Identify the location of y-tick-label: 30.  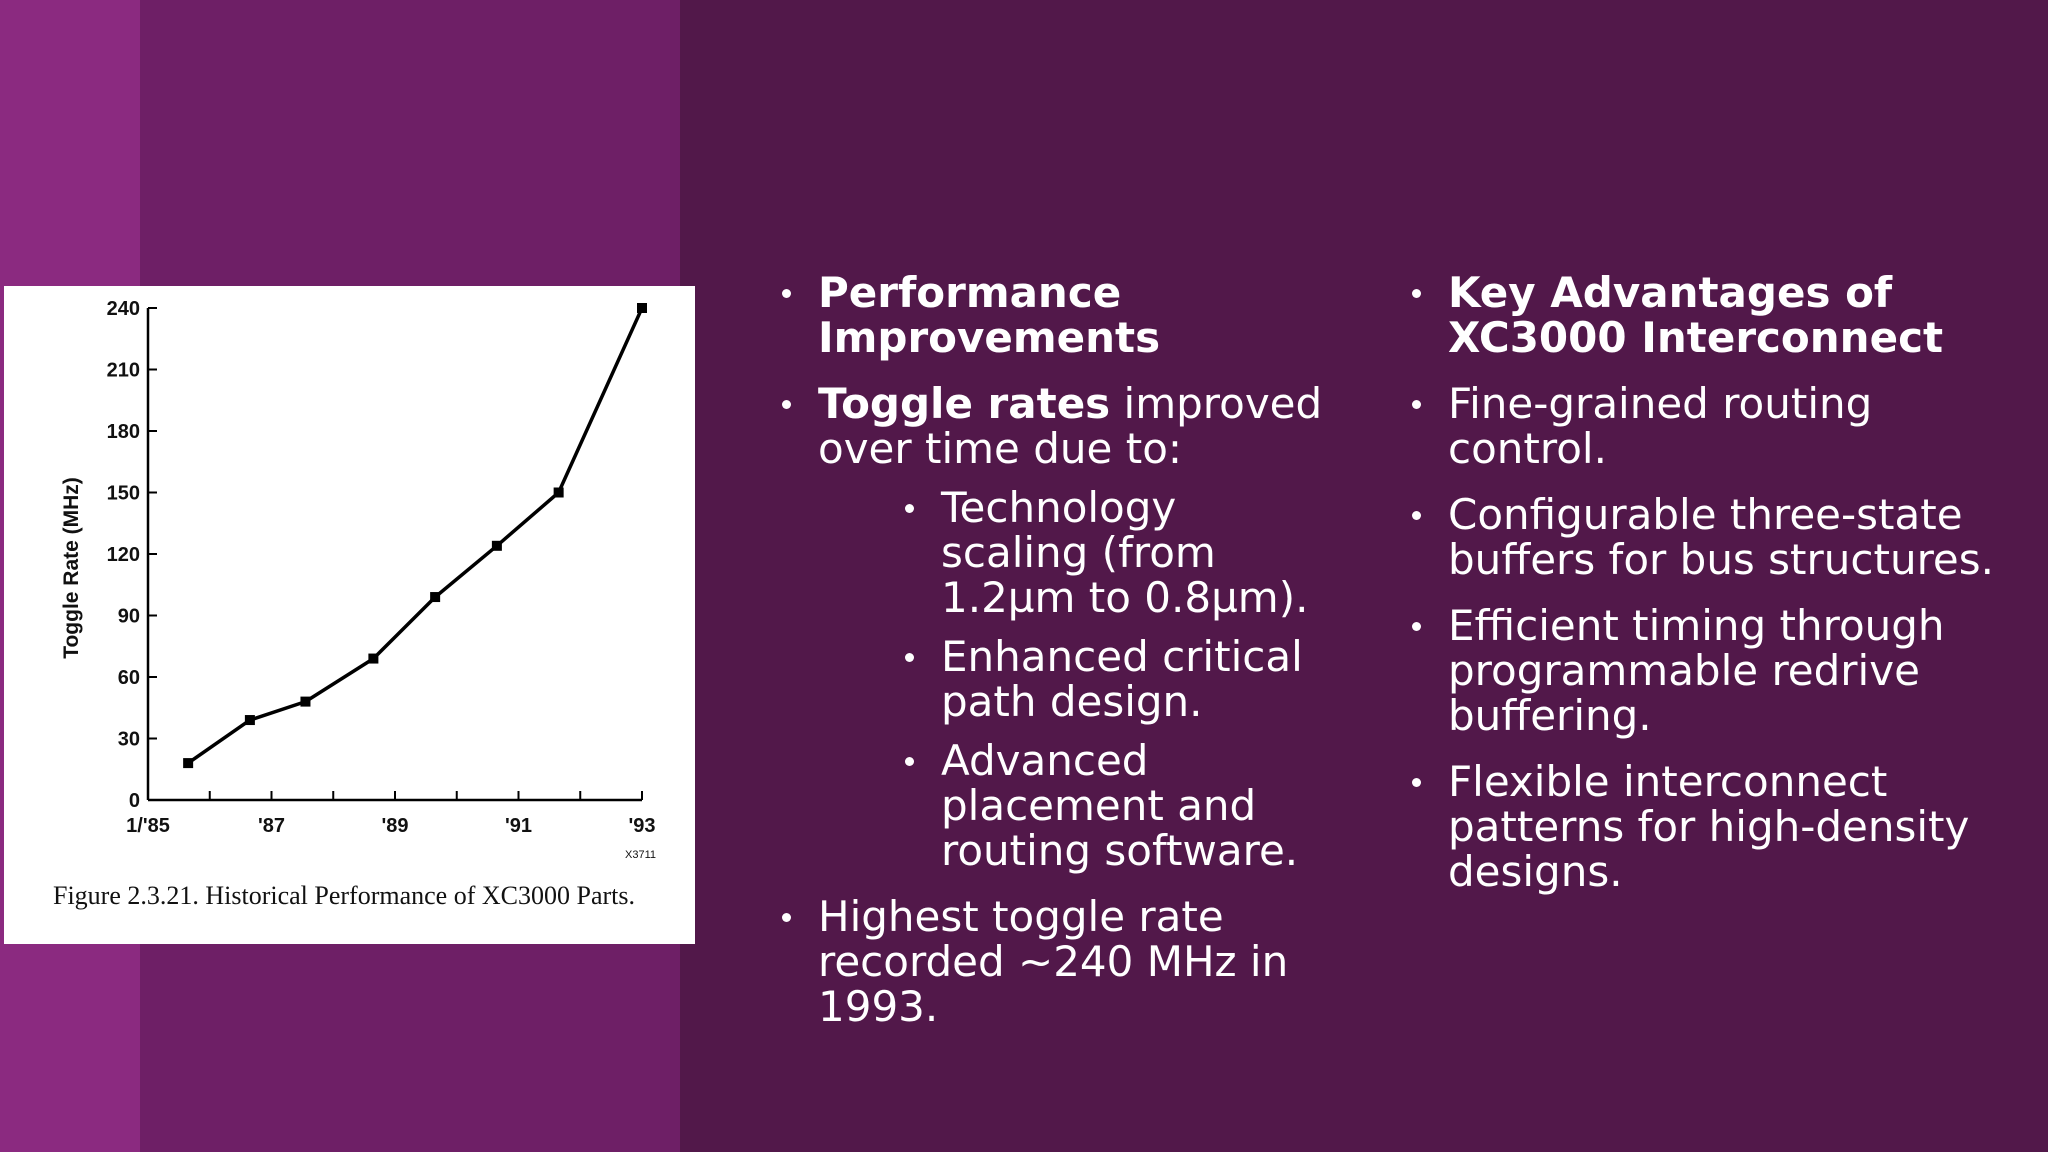
(129, 740).